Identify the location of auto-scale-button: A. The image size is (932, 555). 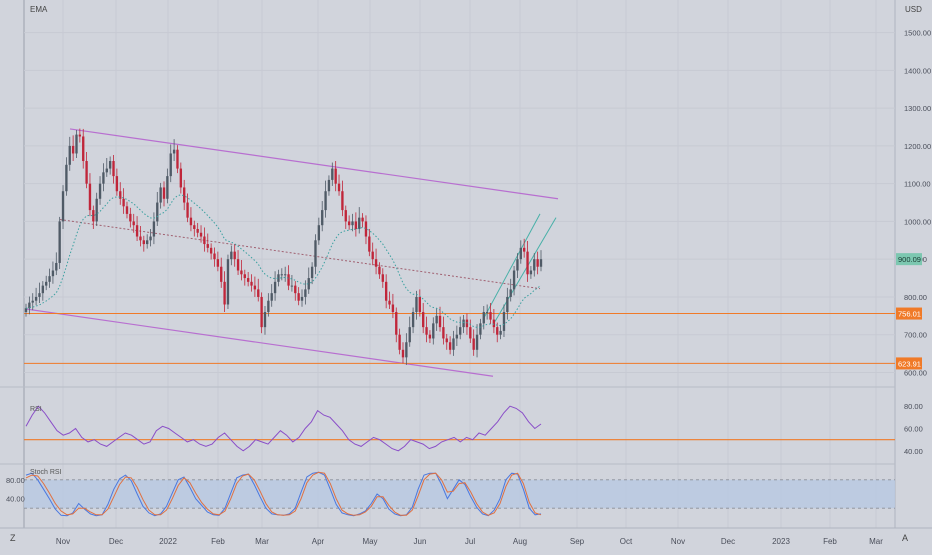
(905, 538).